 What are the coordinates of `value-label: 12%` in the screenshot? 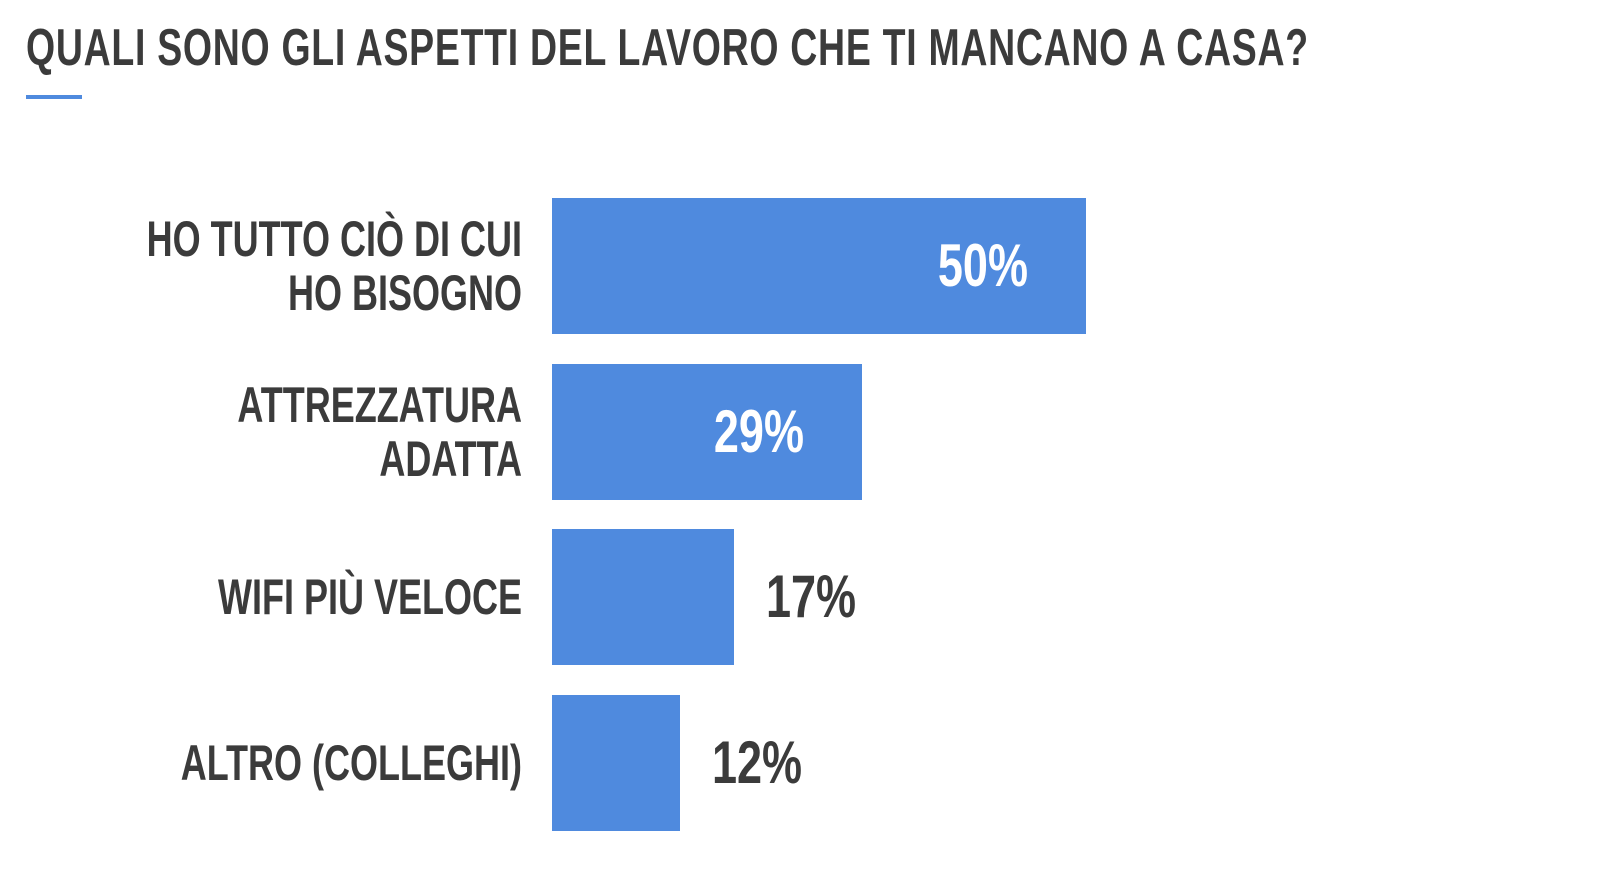 It's located at (757, 763).